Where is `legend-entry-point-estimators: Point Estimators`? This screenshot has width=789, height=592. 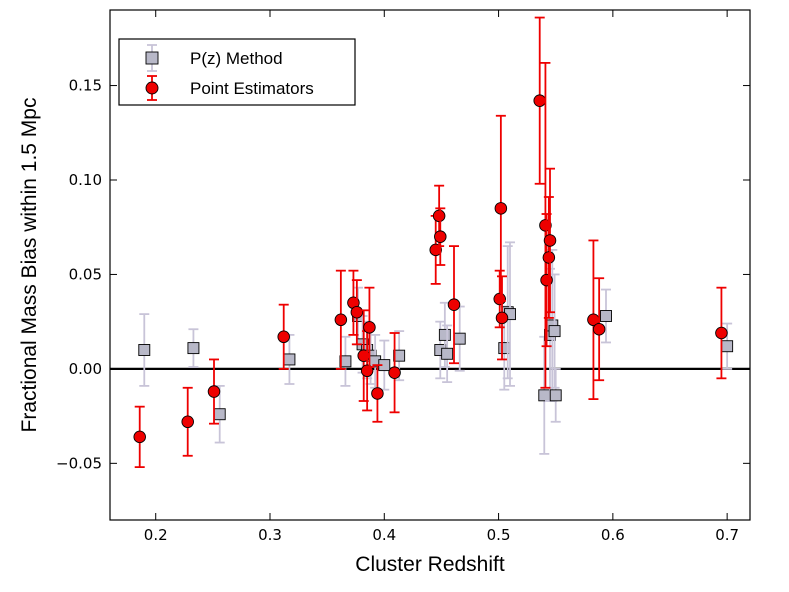
legend-entry-point-estimators: Point Estimators is located at coordinates (229, 88).